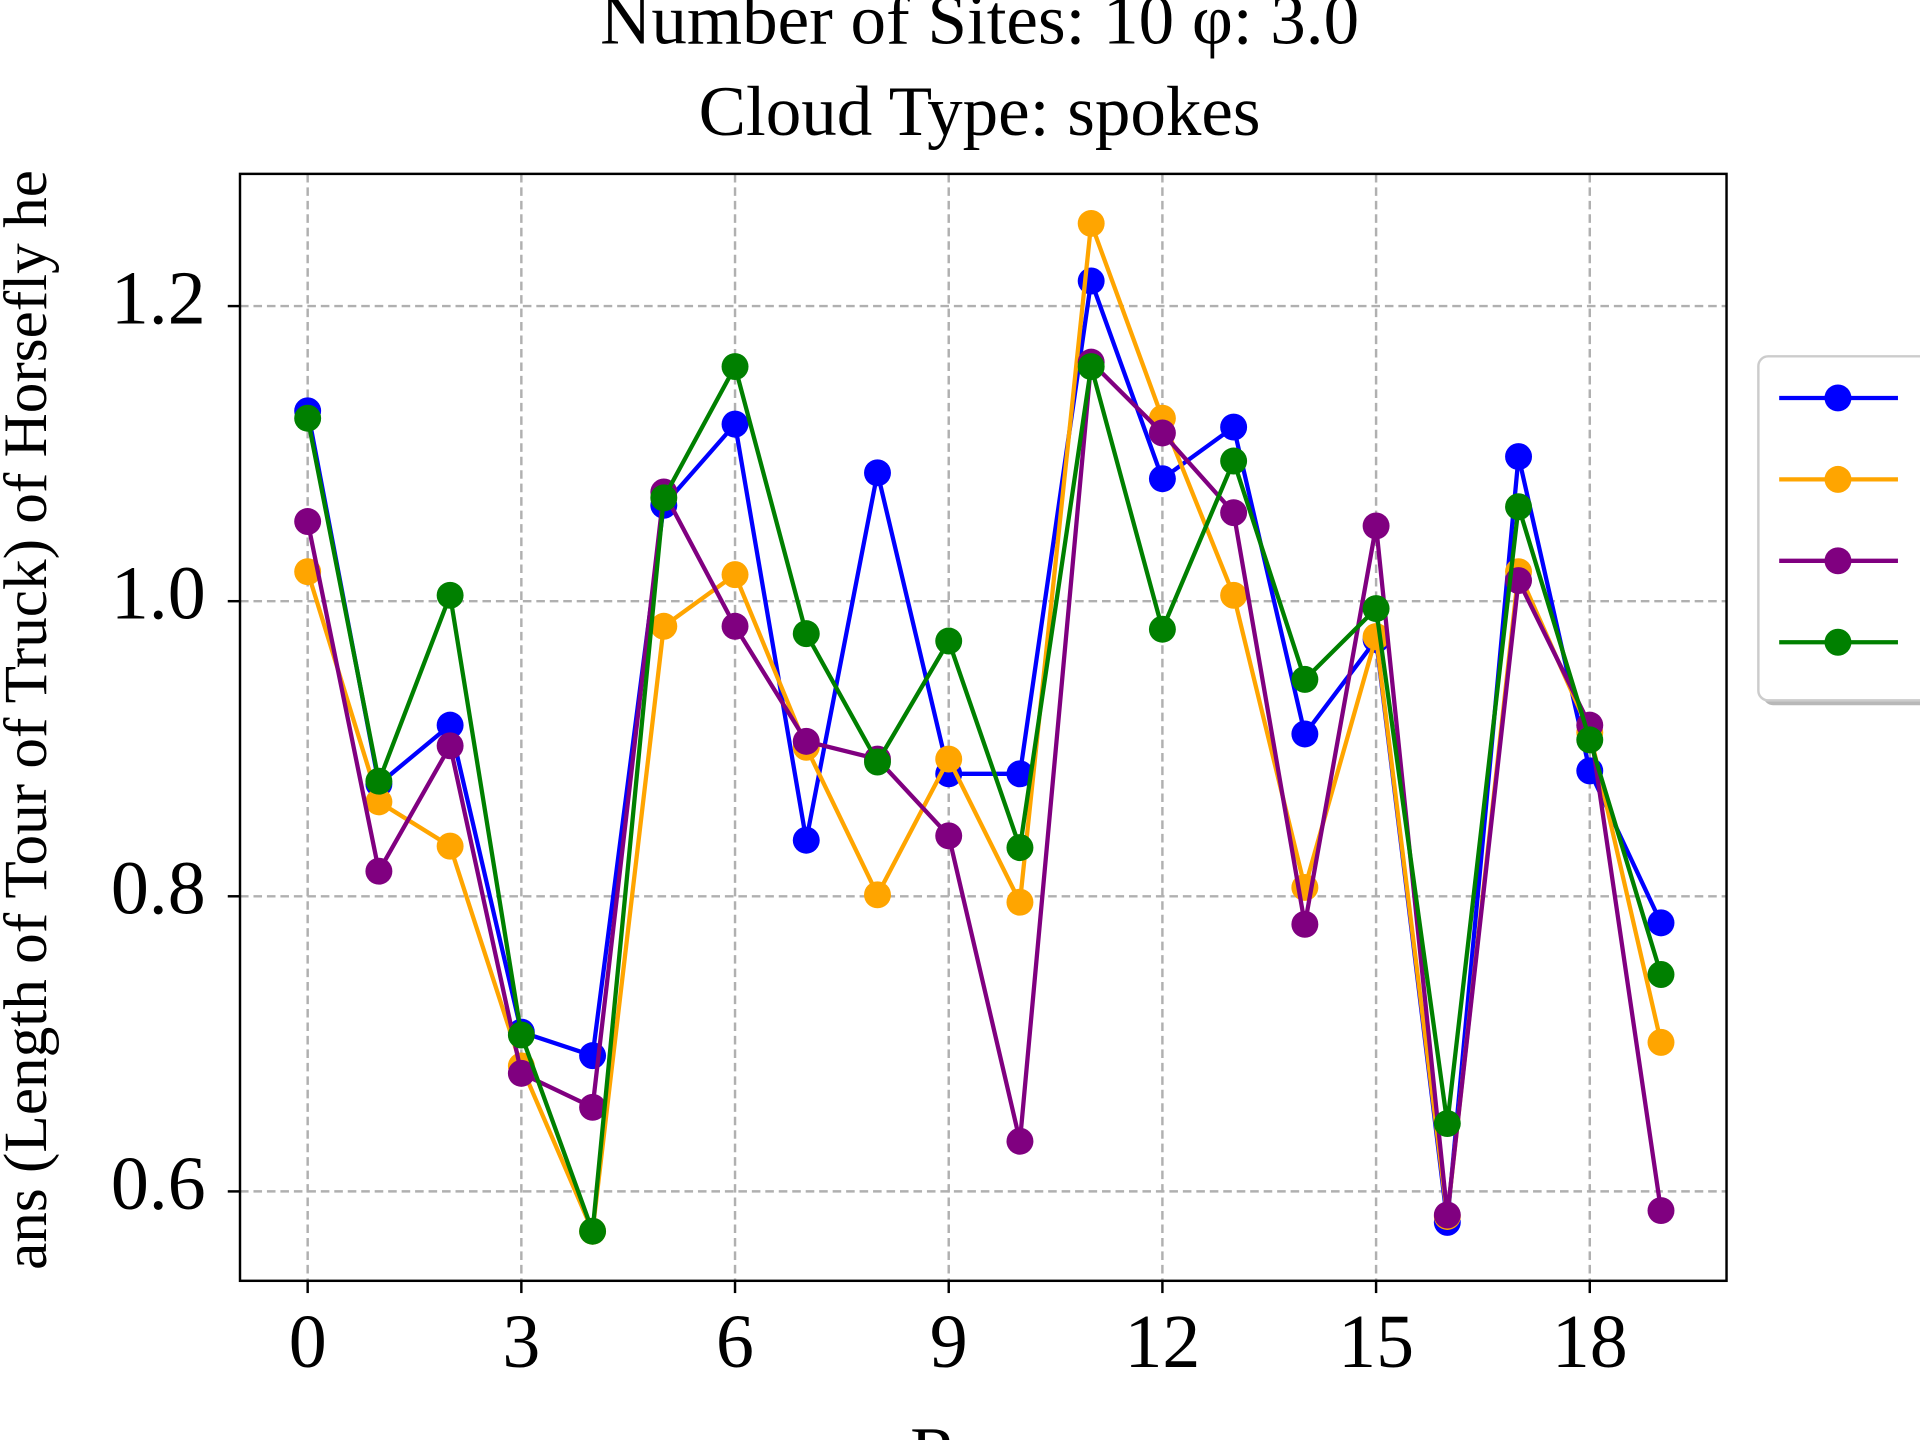 Image resolution: width=1920 pixels, height=1440 pixels. I want to click on chart-title: Number of Sites: 10 φ: 3.0, so click(979, 29).